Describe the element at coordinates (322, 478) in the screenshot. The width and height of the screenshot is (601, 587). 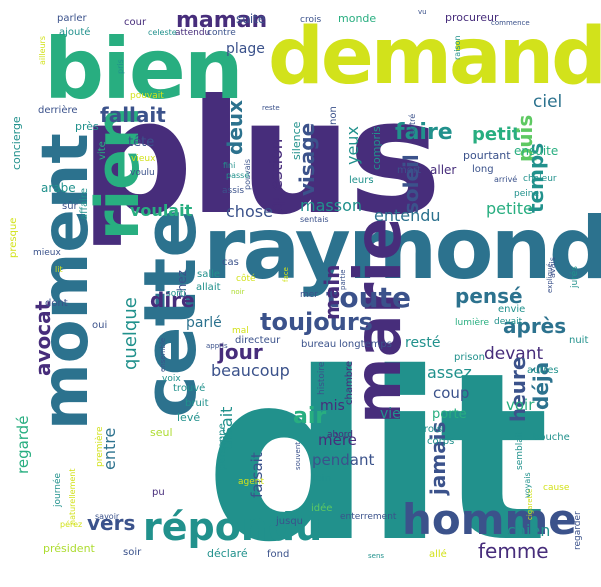
I see `word-loin: loin` at that location.